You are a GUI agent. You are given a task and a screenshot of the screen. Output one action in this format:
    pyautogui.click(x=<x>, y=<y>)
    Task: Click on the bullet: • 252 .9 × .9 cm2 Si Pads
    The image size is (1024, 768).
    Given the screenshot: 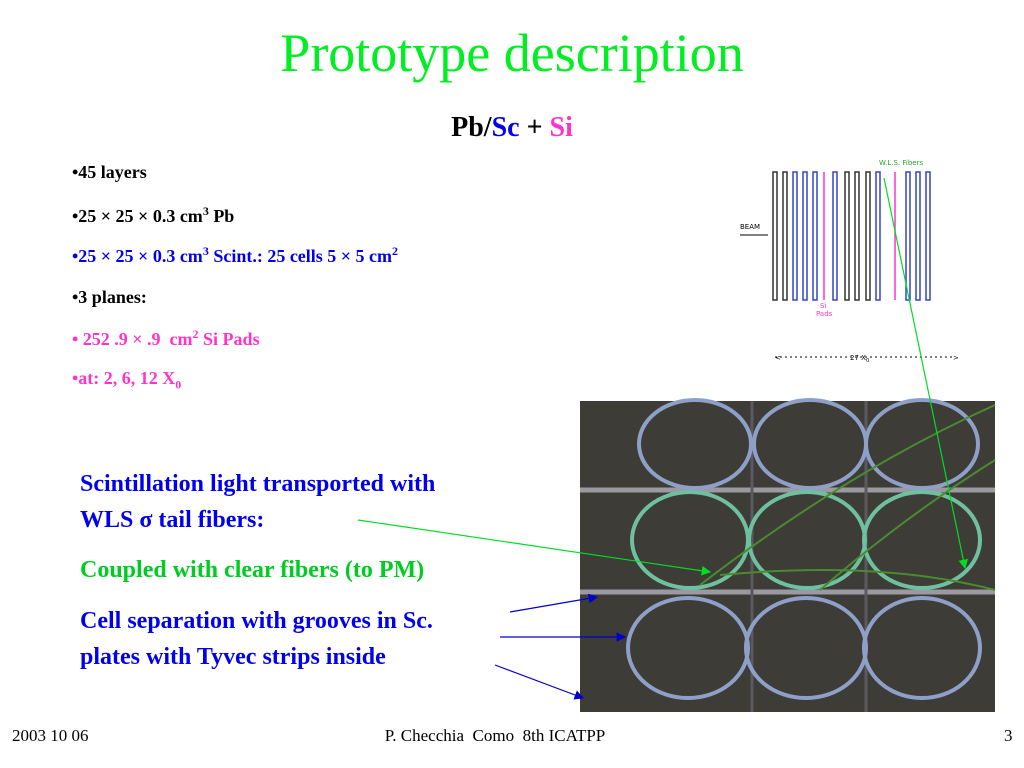 What is the action you would take?
    pyautogui.click(x=166, y=338)
    